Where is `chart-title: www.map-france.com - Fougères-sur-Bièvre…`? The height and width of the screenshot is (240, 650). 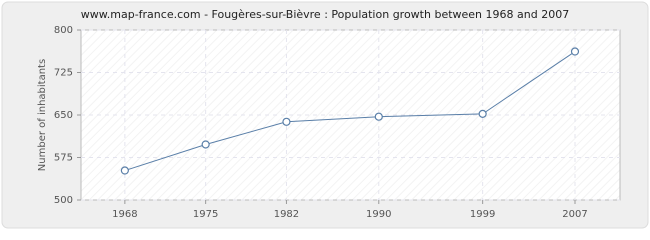
chart-title: www.map-france.com - Fougères-sur-Bièvre… is located at coordinates (325, 14).